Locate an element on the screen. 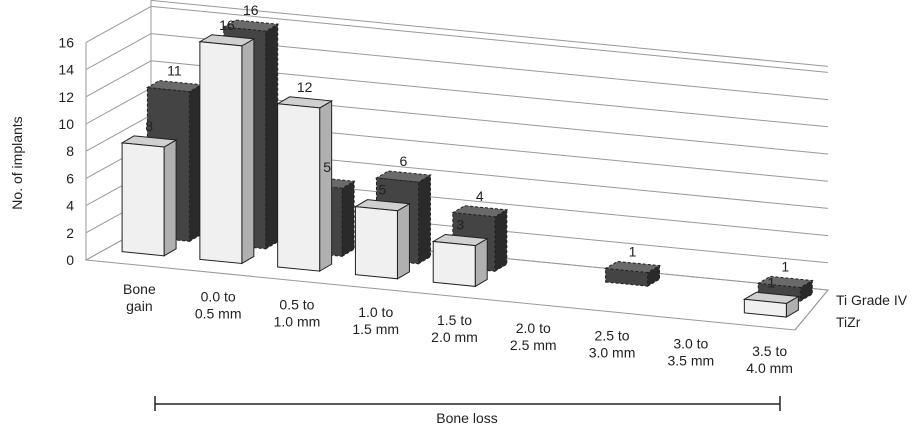  y-axis: 0 2 4 6 8 10 12 14 16 is located at coordinates (66, 151).